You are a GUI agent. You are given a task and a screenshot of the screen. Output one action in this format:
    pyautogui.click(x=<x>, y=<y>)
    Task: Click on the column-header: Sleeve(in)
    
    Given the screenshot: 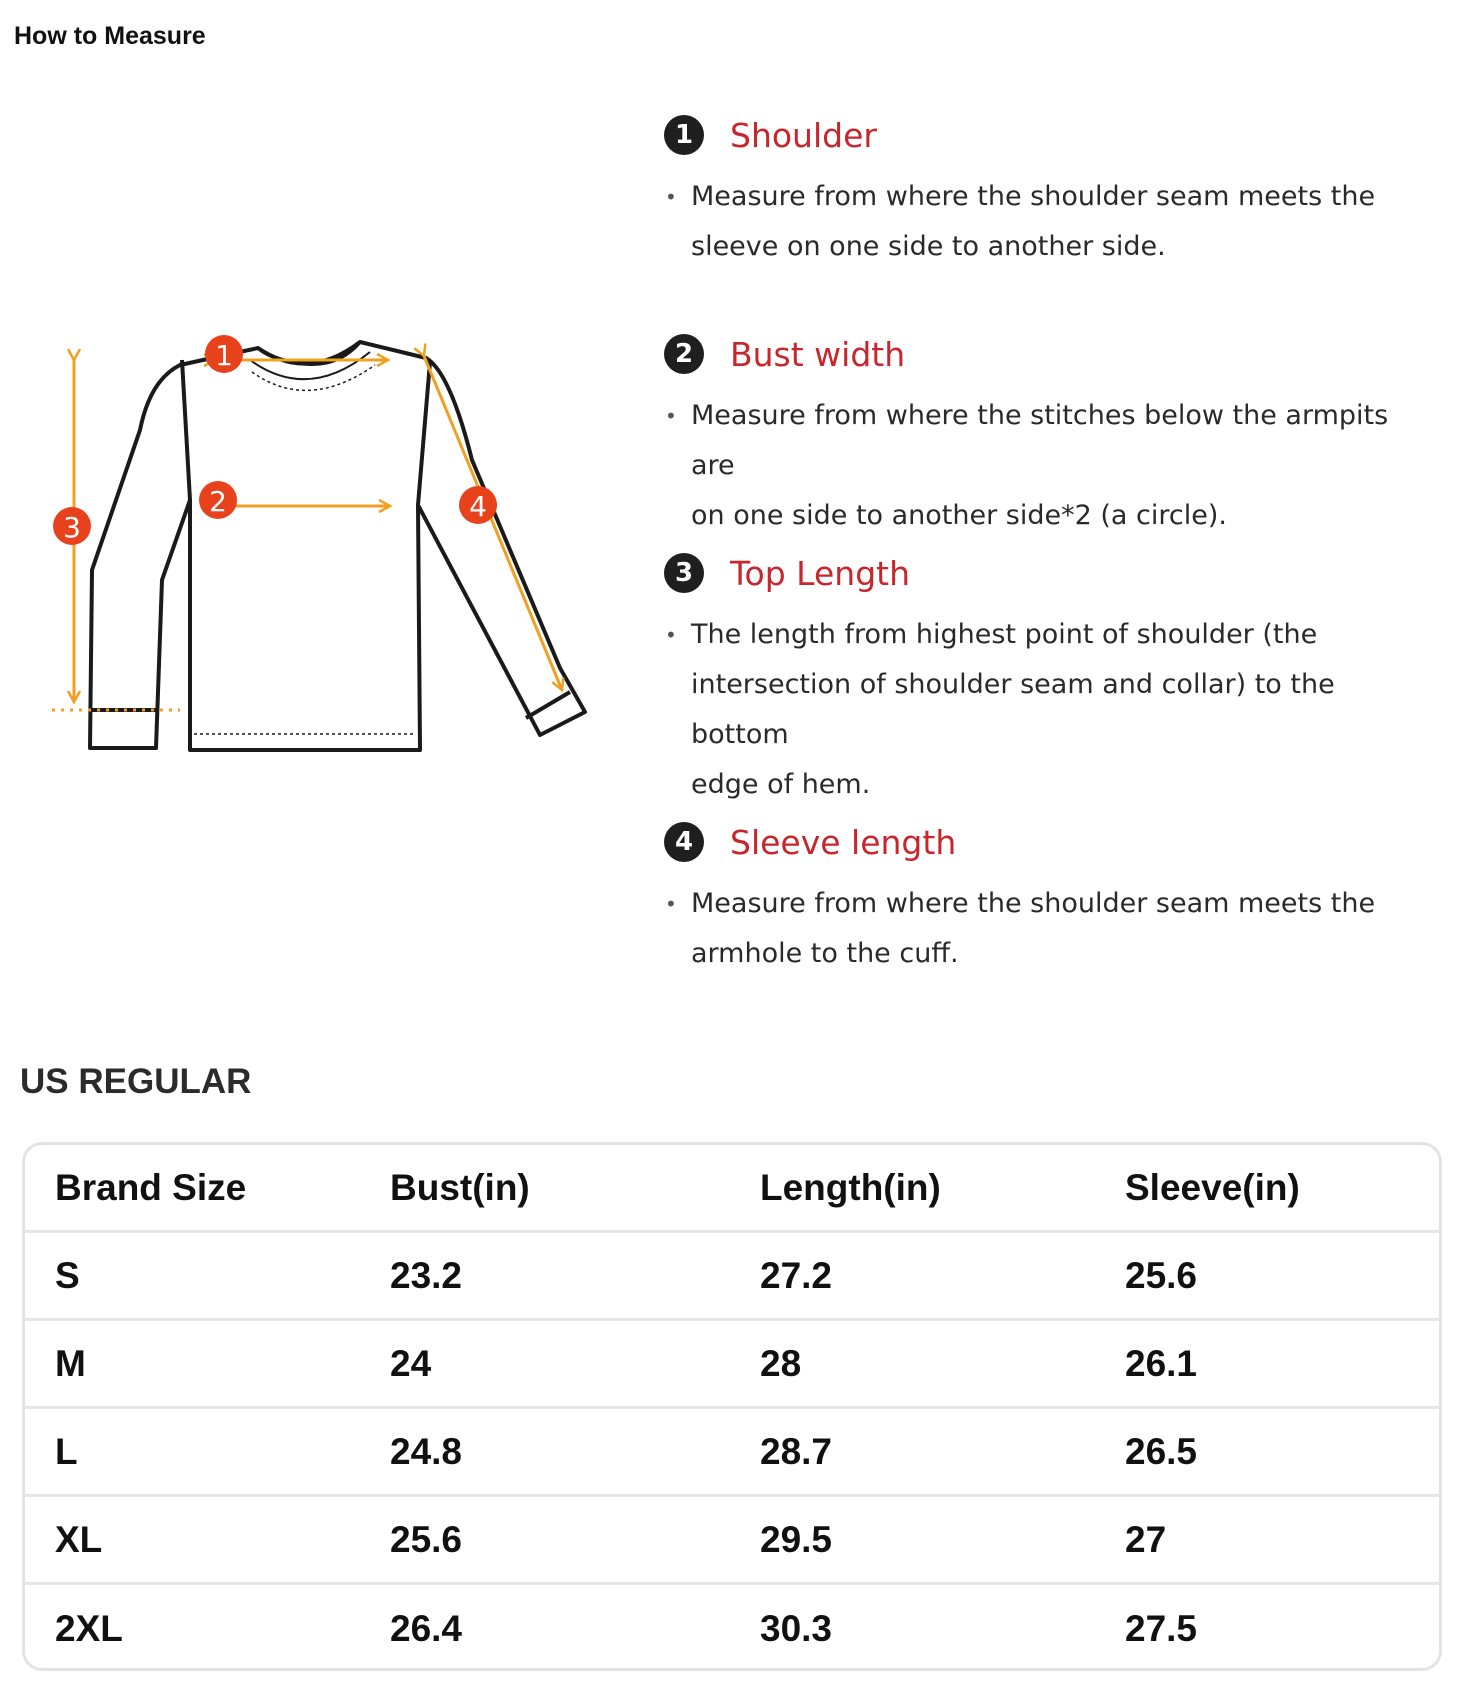 What is the action you would take?
    pyautogui.click(x=1212, y=1187)
    